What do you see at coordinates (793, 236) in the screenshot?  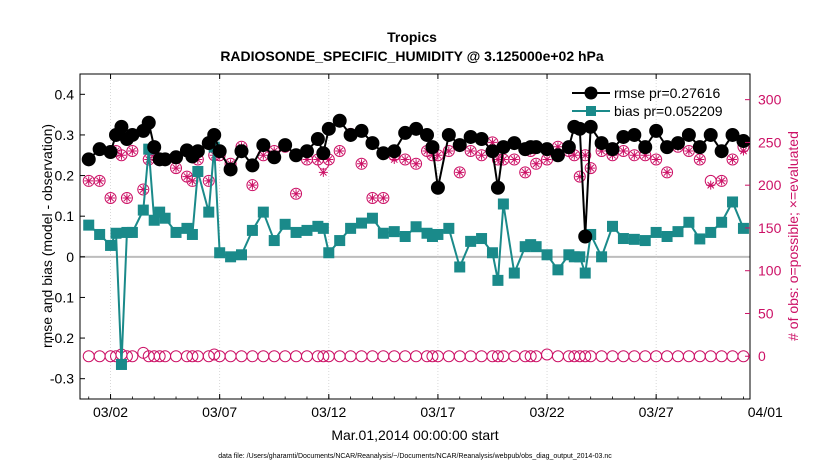 I see `y2-axis-label: # of obs: o=possible; ×=evaluated` at bounding box center [793, 236].